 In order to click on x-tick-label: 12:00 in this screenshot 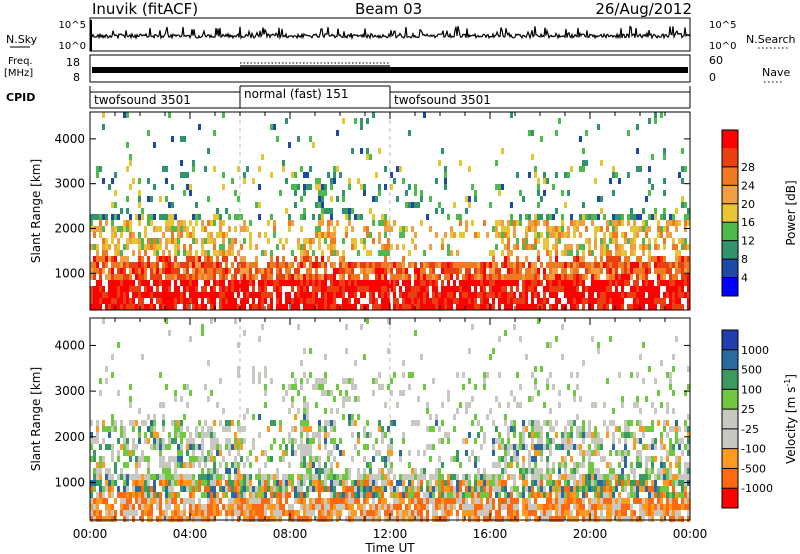, I will do `click(390, 534)`.